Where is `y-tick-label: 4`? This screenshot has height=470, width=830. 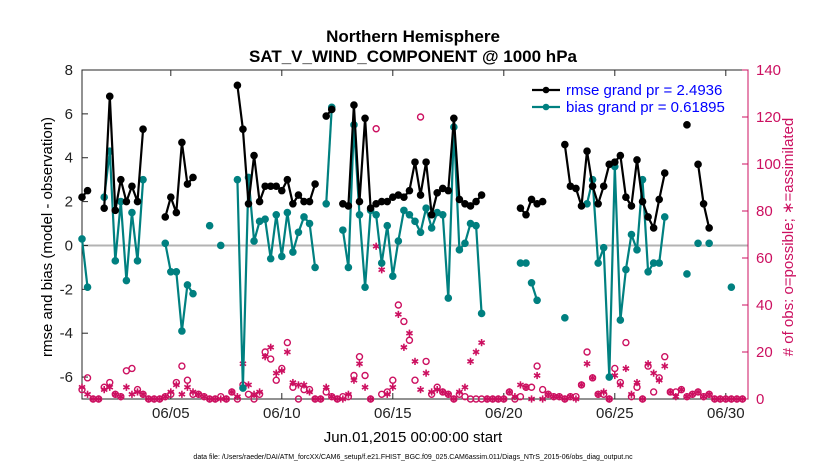
y-tick-label: 4 is located at coordinates (69, 158).